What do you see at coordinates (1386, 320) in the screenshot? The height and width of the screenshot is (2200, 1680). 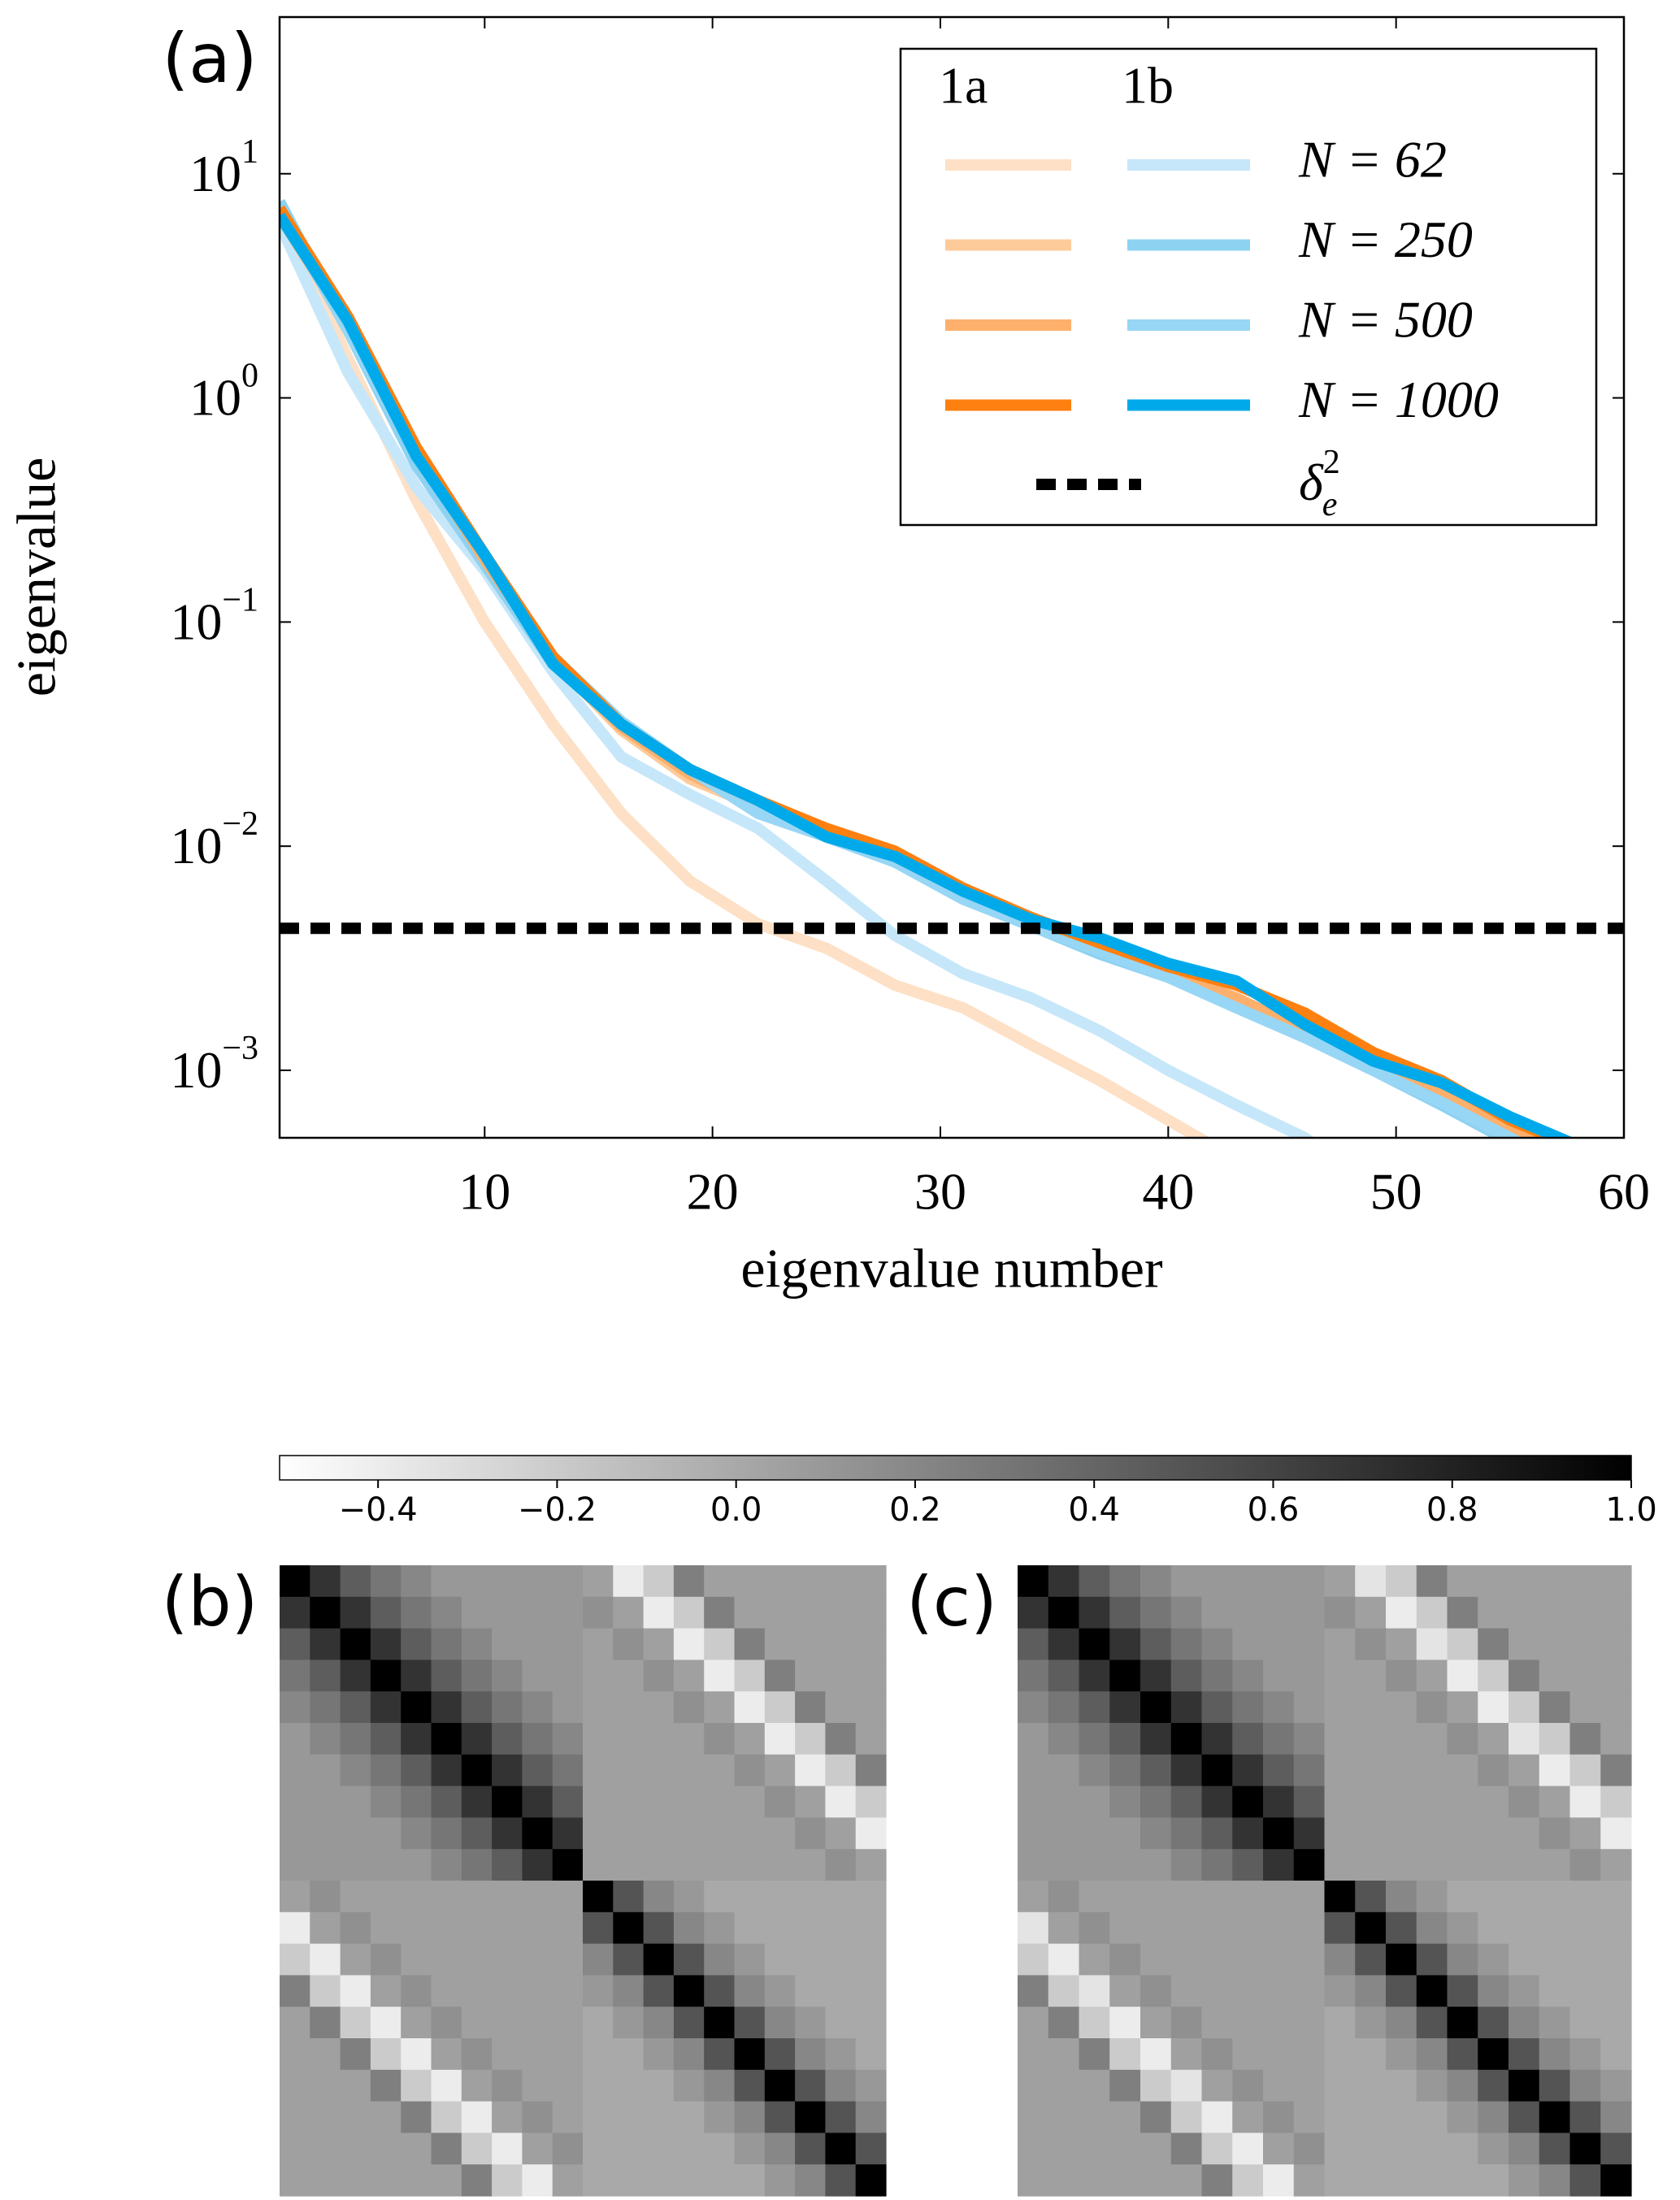 I see `legend-label: N = 500` at bounding box center [1386, 320].